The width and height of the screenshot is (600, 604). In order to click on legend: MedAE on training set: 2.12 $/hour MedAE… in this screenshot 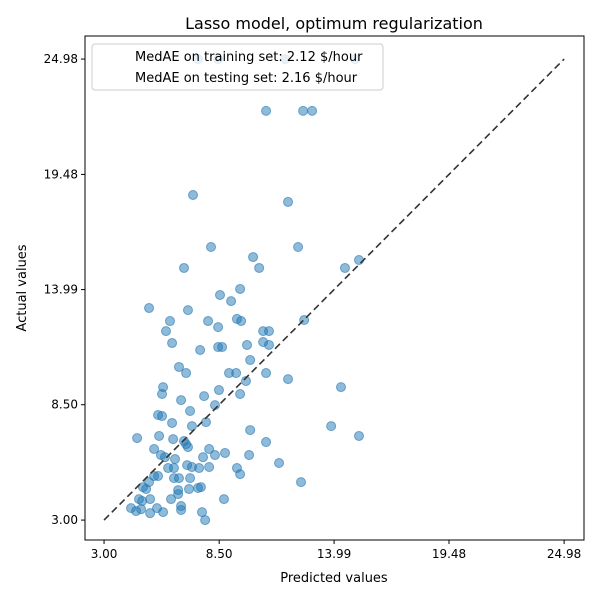, I will do `click(237, 67)`.